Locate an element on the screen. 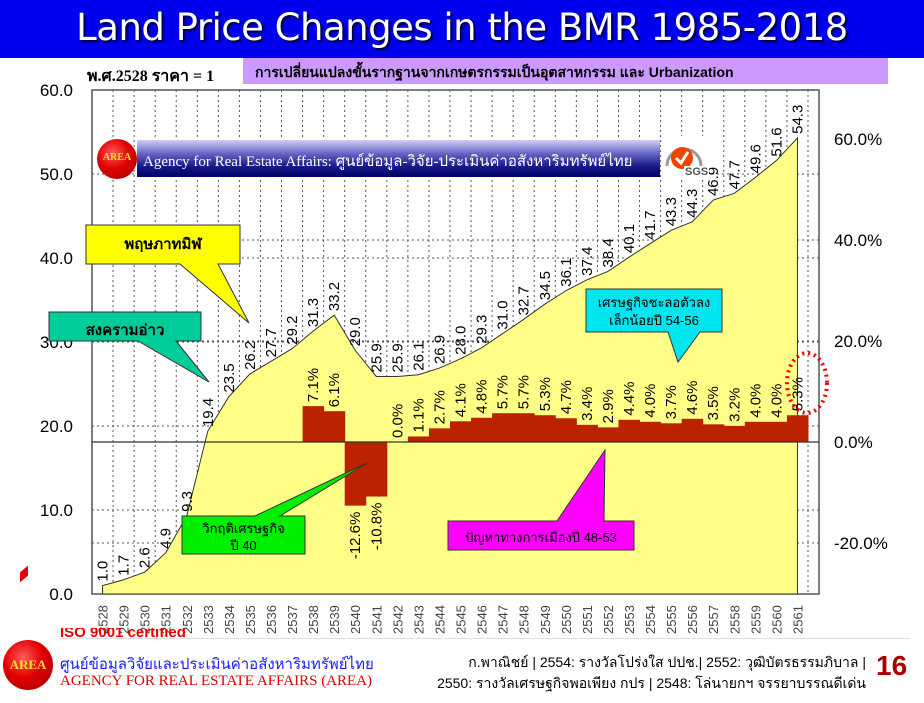 This screenshot has height=703, width=924. change-label: 0.0% is located at coordinates (397, 421).